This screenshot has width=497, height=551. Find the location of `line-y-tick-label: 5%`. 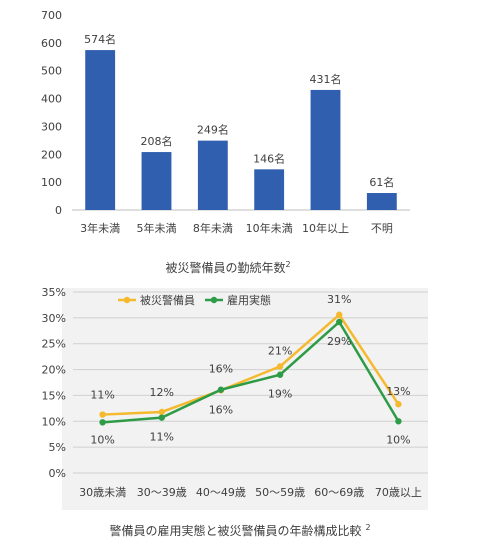

line-y-tick-label: 5% is located at coordinates (57, 447).